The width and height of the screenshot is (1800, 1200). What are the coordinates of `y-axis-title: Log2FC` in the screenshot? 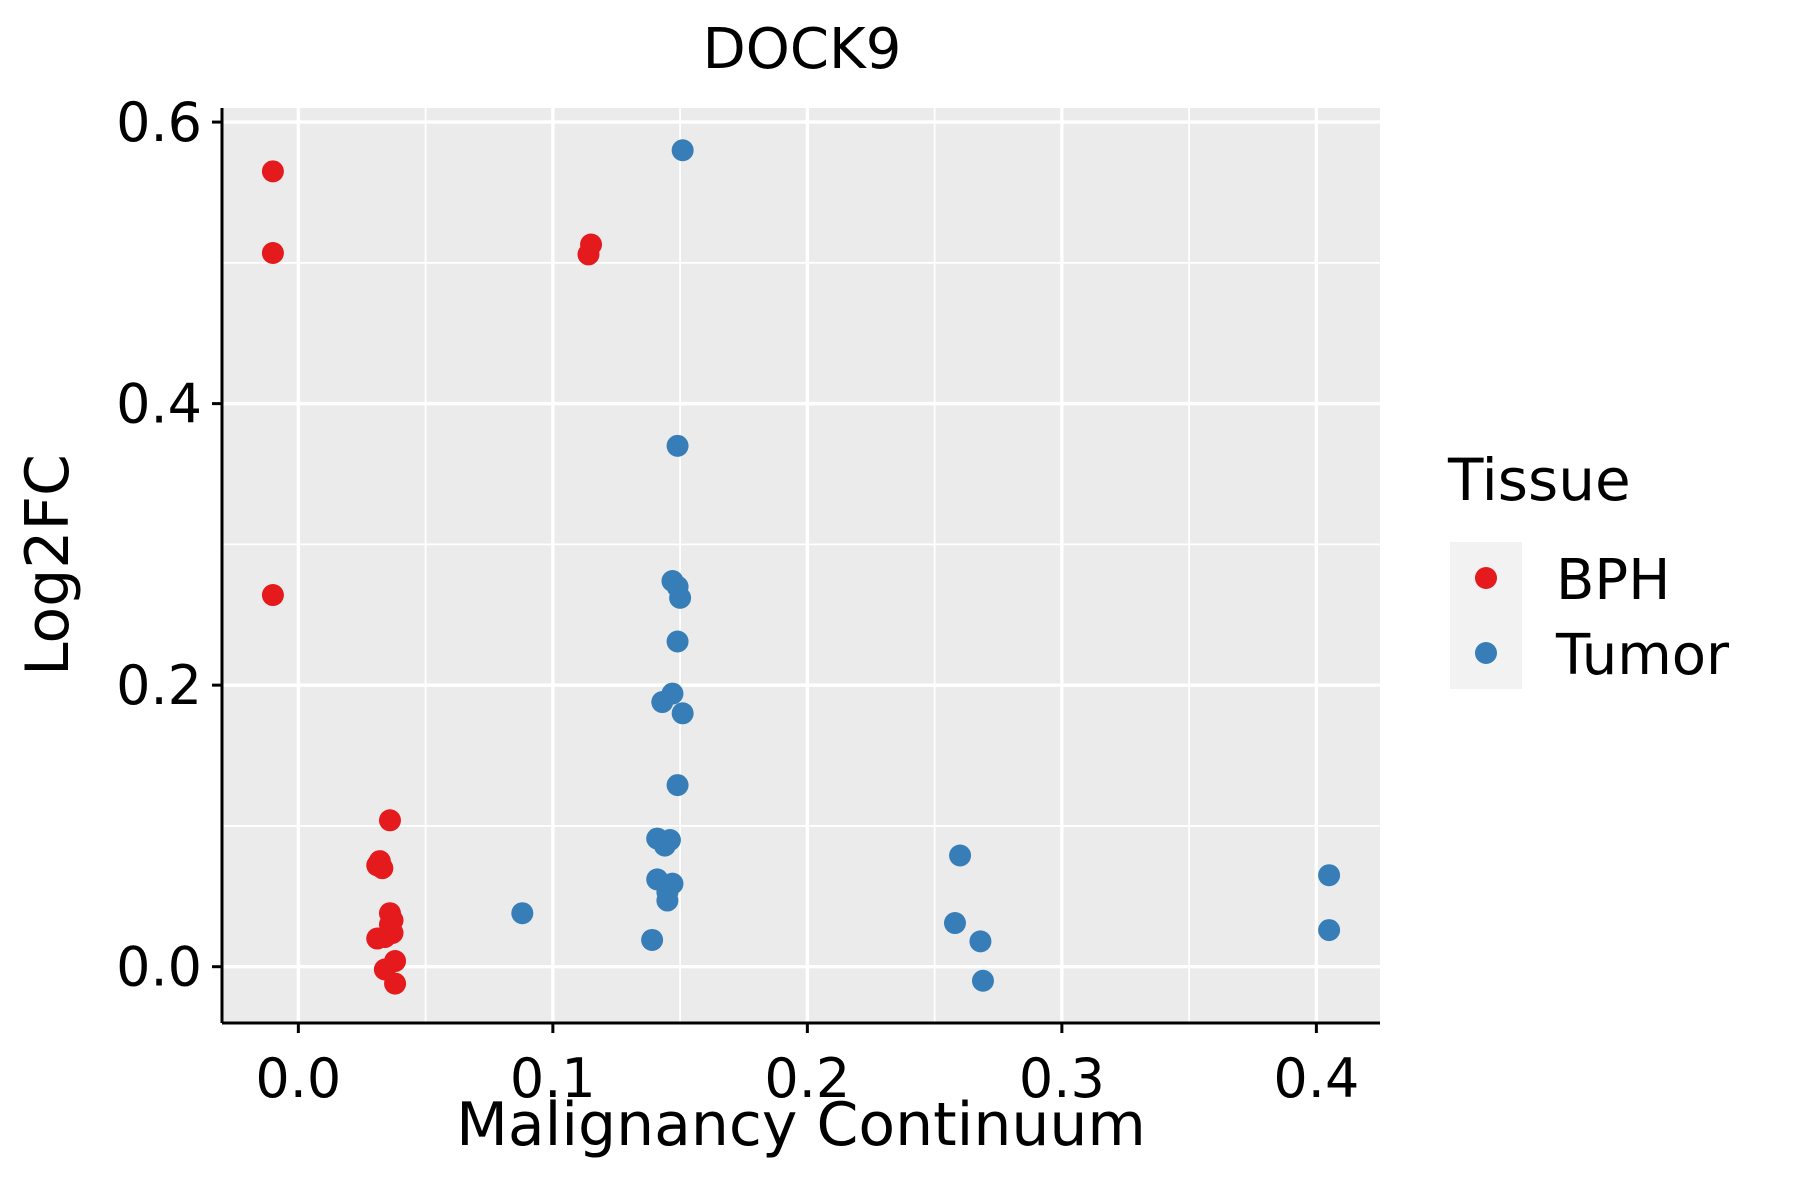 It's located at (48, 565).